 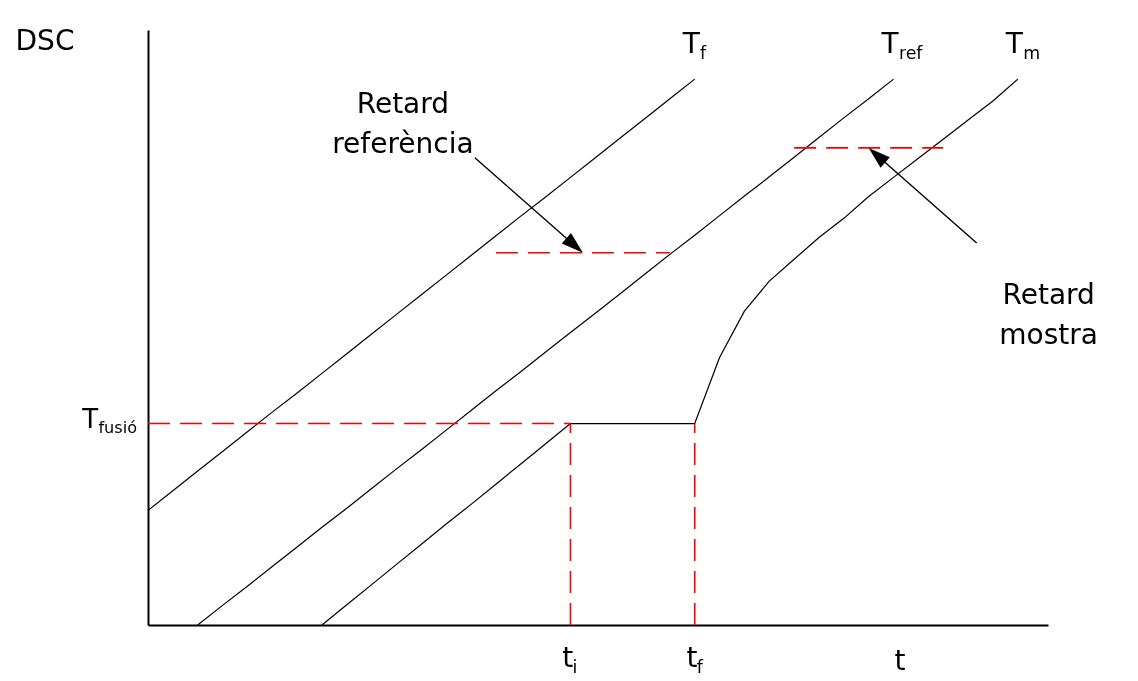 I want to click on x-axis-title: t, so click(x=900, y=660).